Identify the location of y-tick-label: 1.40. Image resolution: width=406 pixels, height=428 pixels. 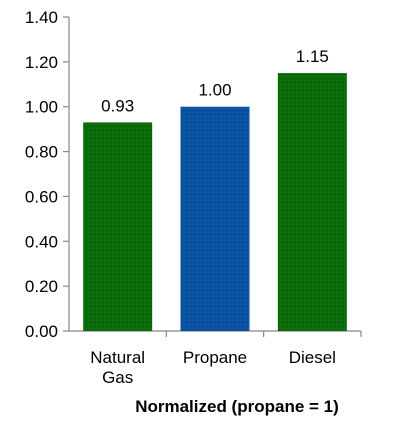
(41, 17).